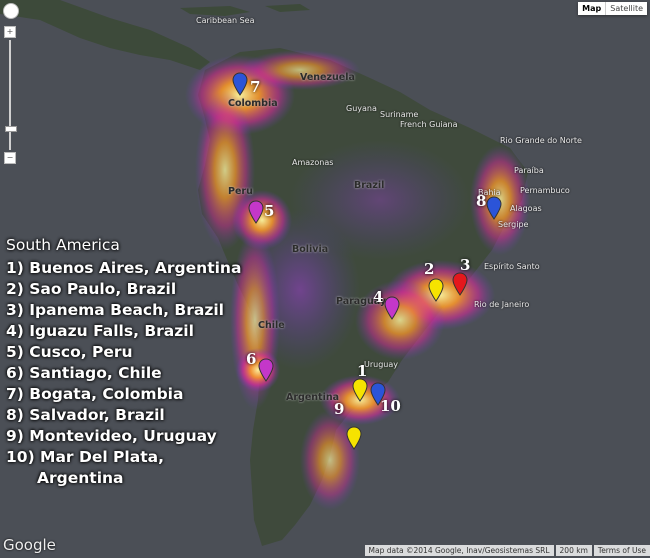 The image size is (650, 558). What do you see at coordinates (271, 325) in the screenshot?
I see `label-chile: Chile` at bounding box center [271, 325].